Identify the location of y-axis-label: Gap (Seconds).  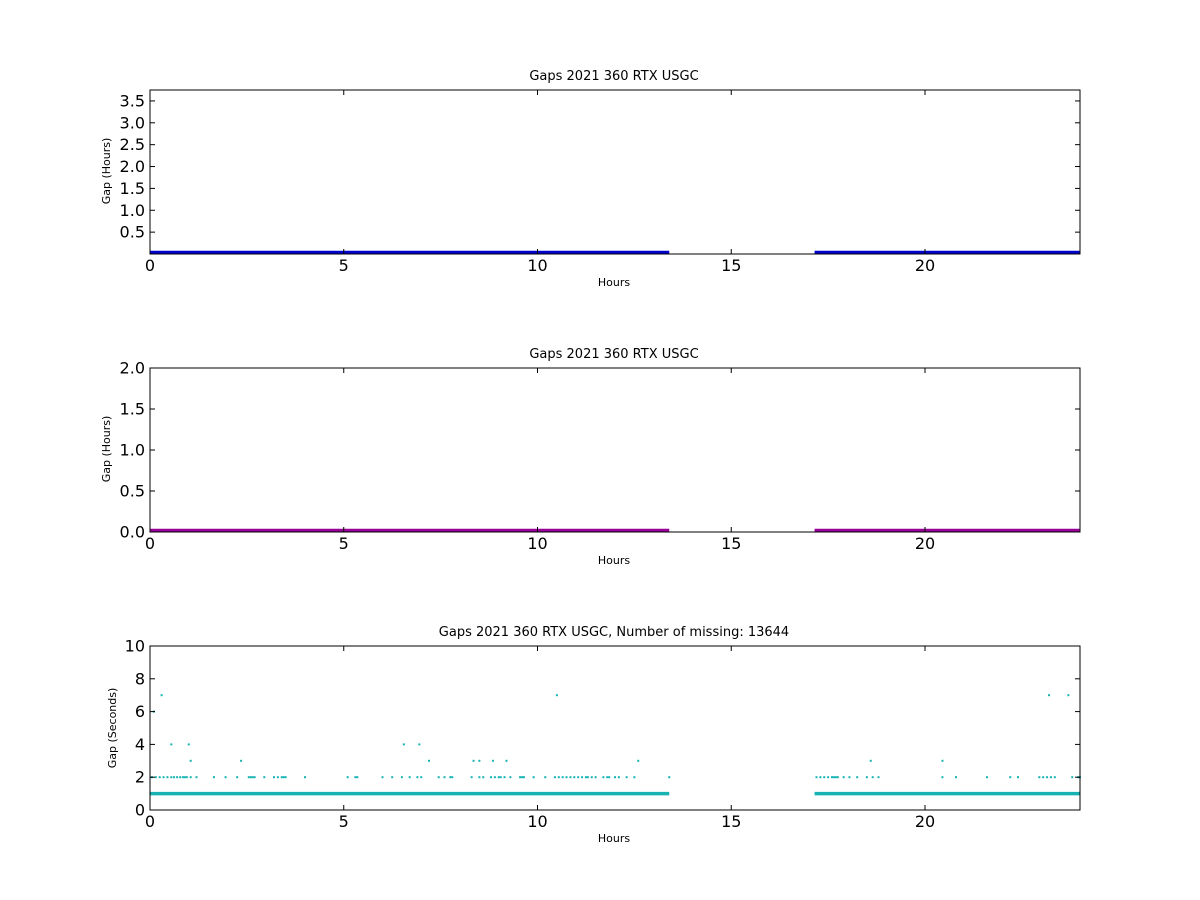
(112, 728).